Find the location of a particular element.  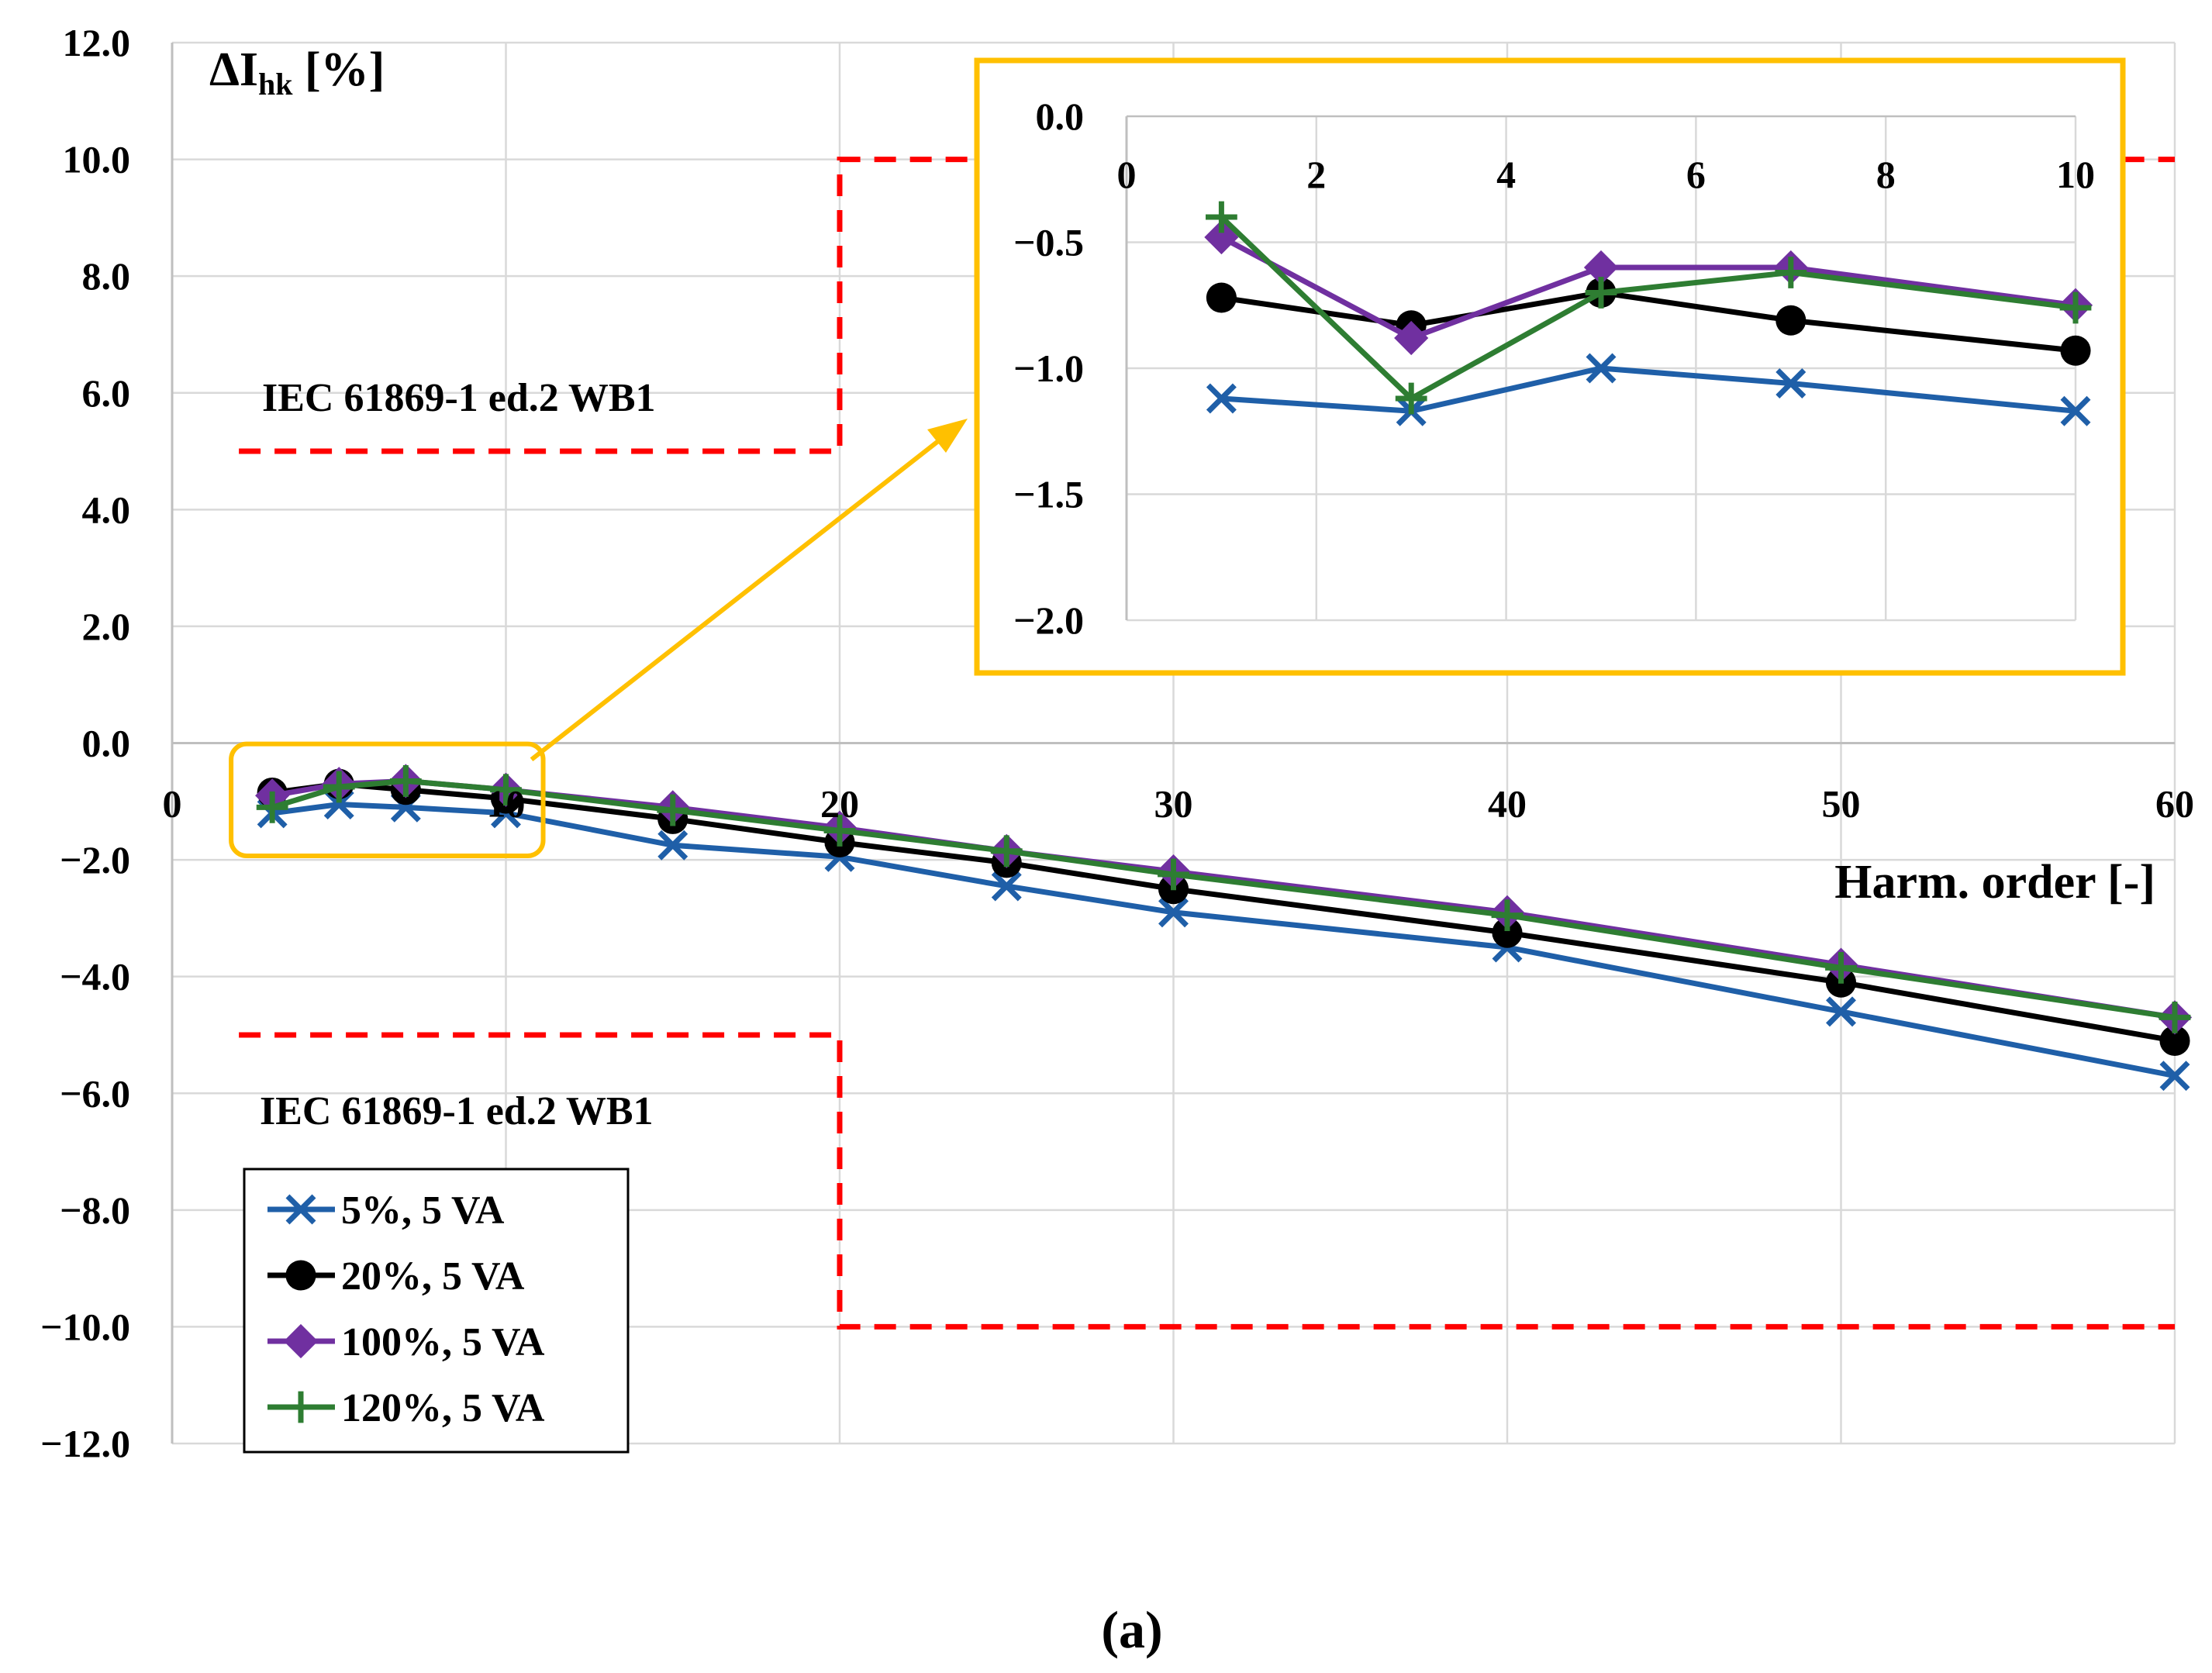

inset-x-tick-label: 10 is located at coordinates (2075, 174).